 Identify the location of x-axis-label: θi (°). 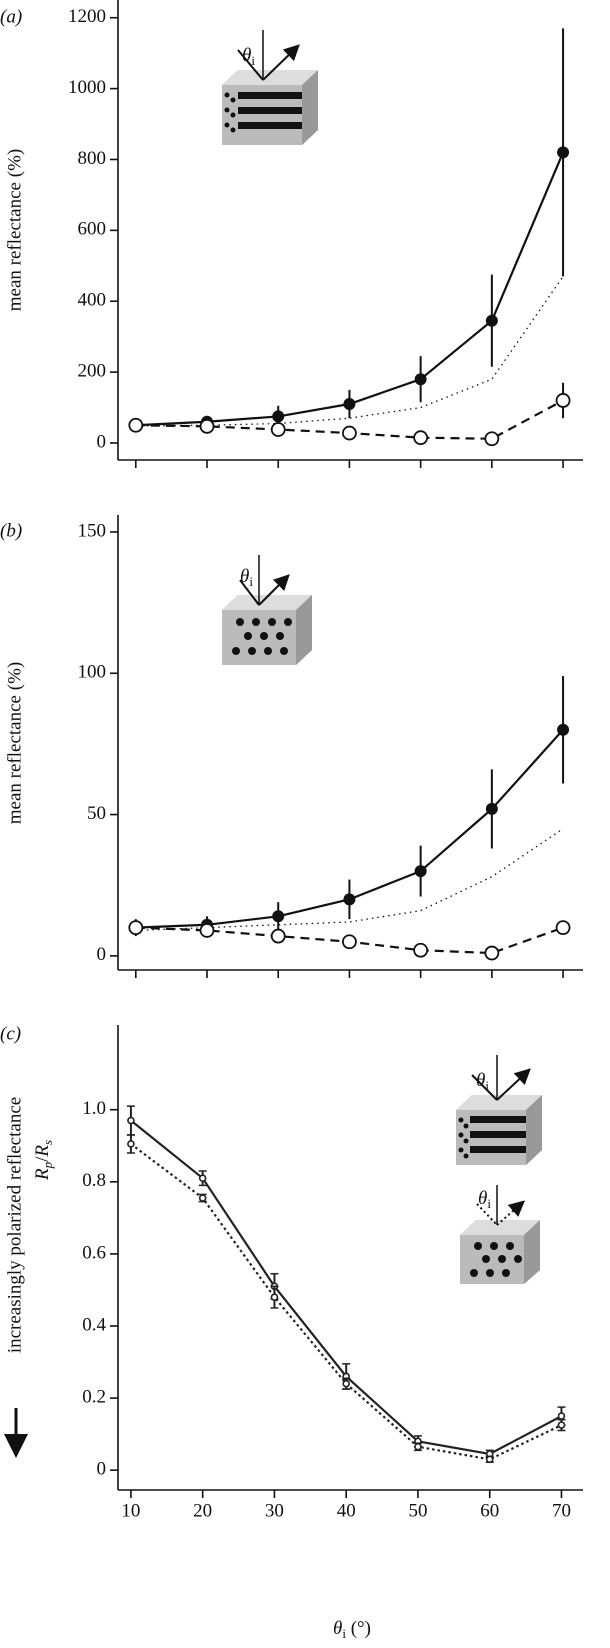
(352, 1629).